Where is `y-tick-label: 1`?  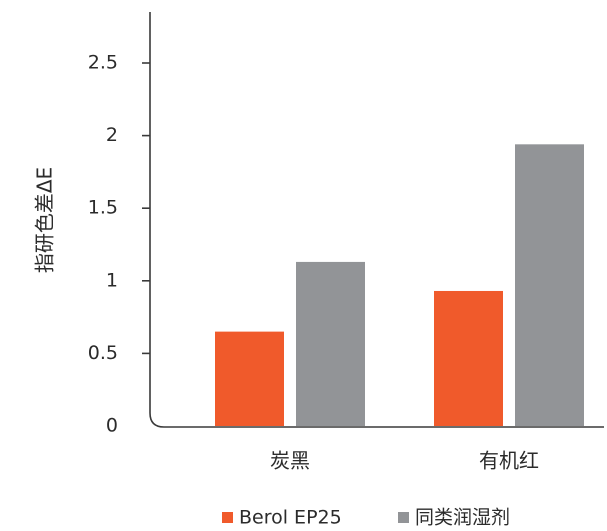
y-tick-label: 1 is located at coordinates (112, 280).